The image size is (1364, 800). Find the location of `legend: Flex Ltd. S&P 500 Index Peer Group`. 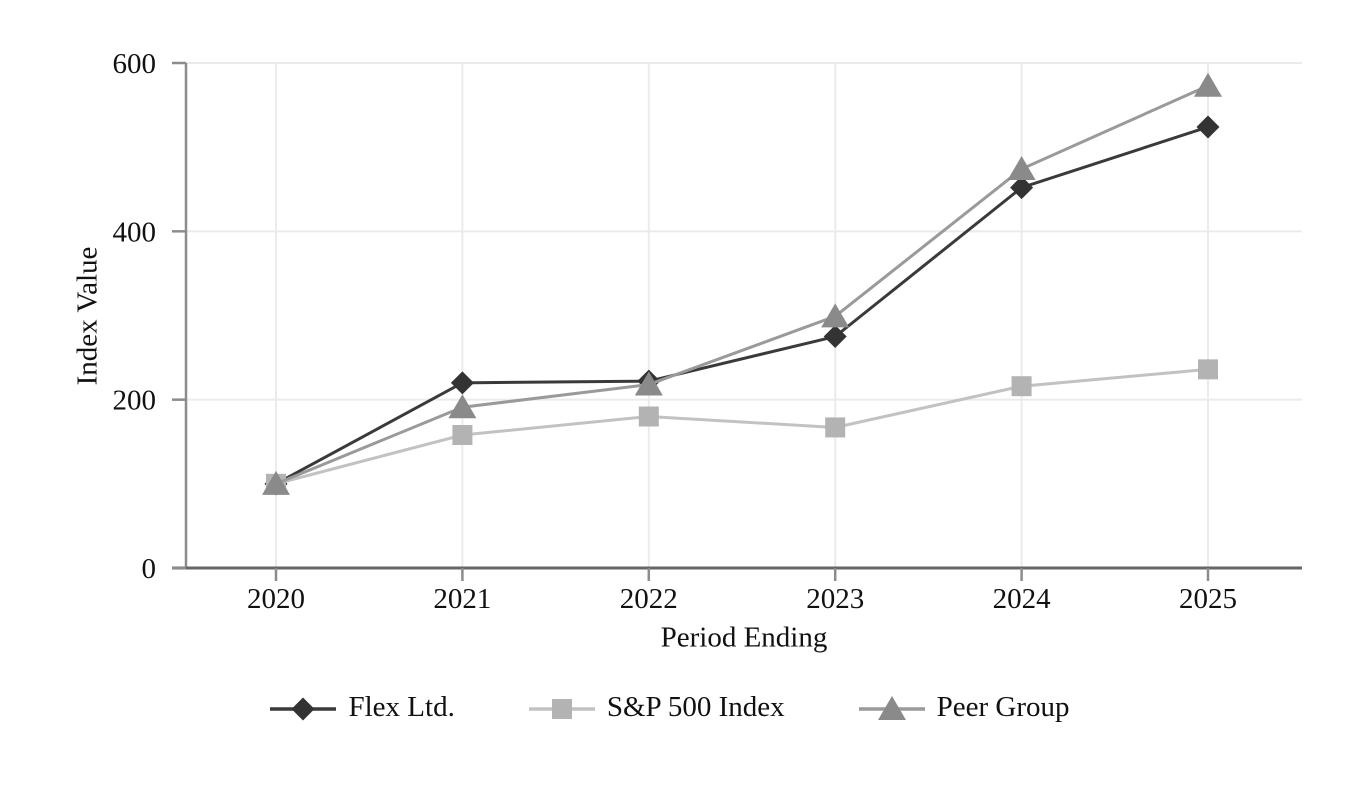

legend: Flex Ltd. S&P 500 Index Peer Group is located at coordinates (670, 709).